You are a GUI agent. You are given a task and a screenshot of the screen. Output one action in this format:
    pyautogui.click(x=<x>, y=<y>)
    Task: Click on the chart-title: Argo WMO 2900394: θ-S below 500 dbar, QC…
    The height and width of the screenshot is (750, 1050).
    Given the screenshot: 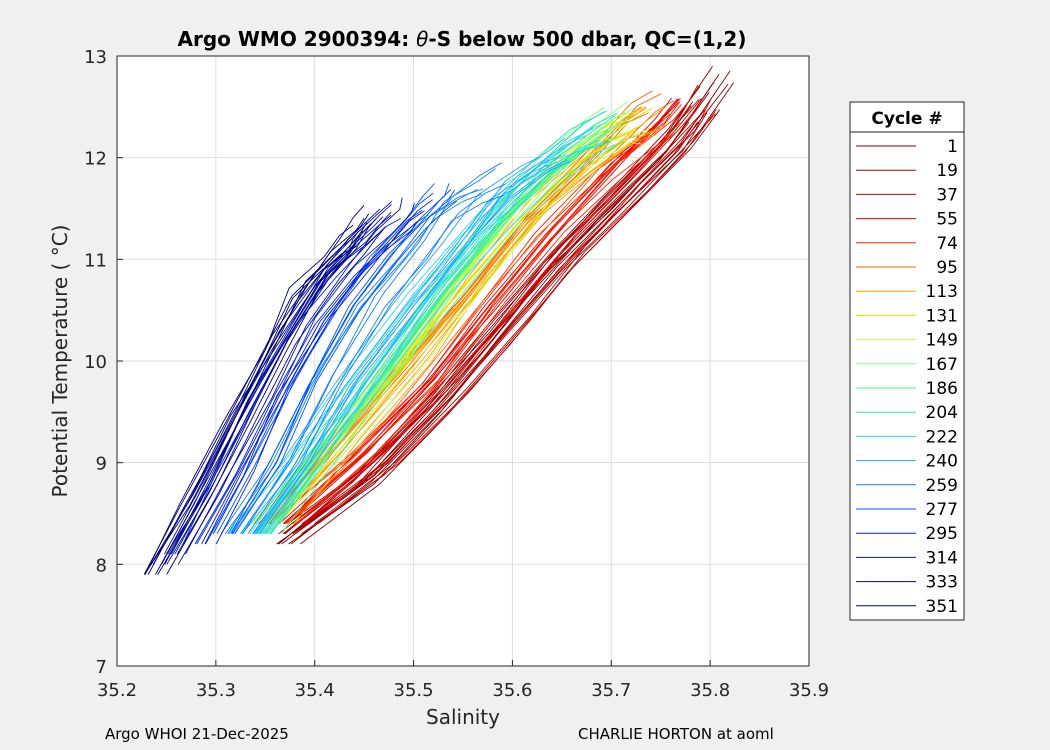 What is the action you would take?
    pyautogui.click(x=462, y=39)
    